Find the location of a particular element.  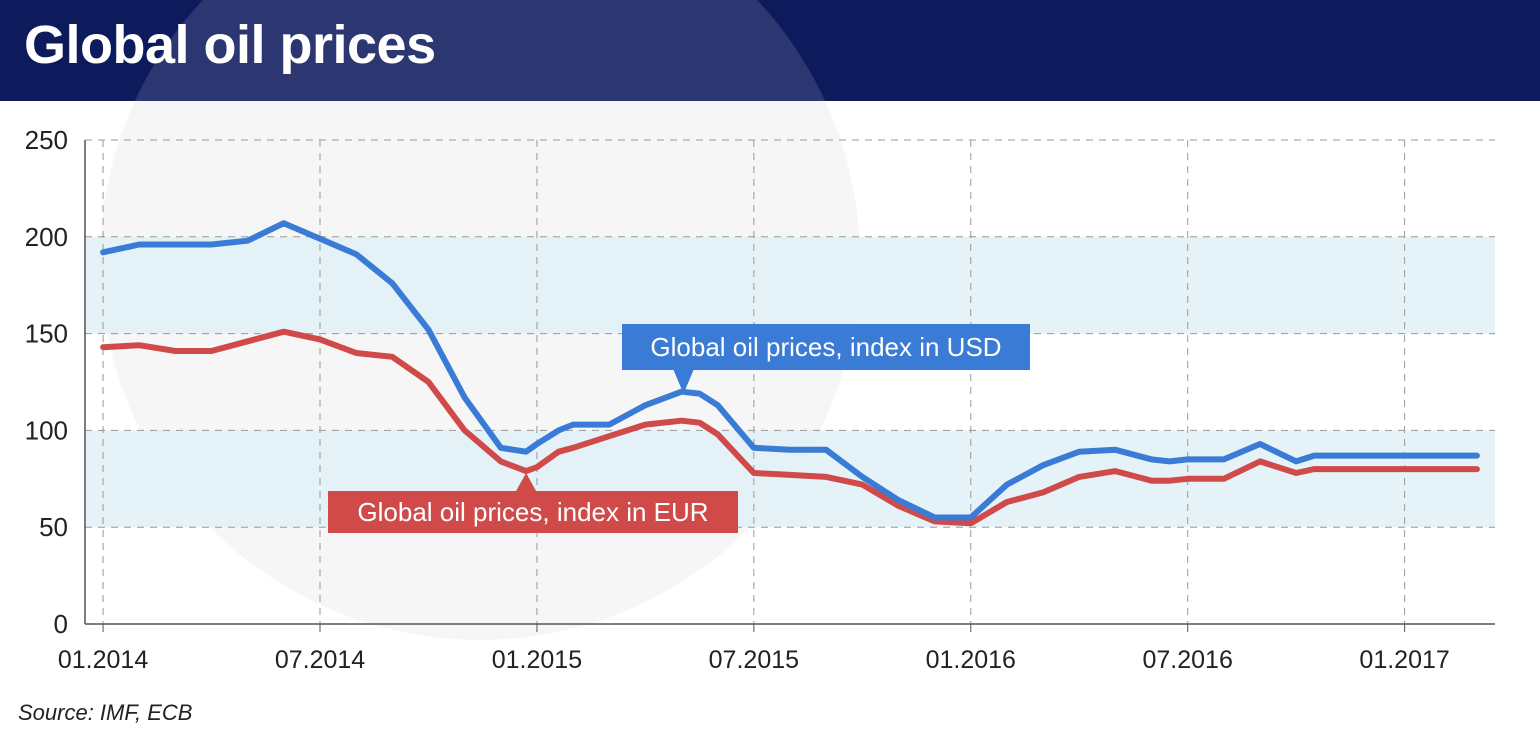

usd-callout: Global oil prices, index in USD is located at coordinates (826, 359).